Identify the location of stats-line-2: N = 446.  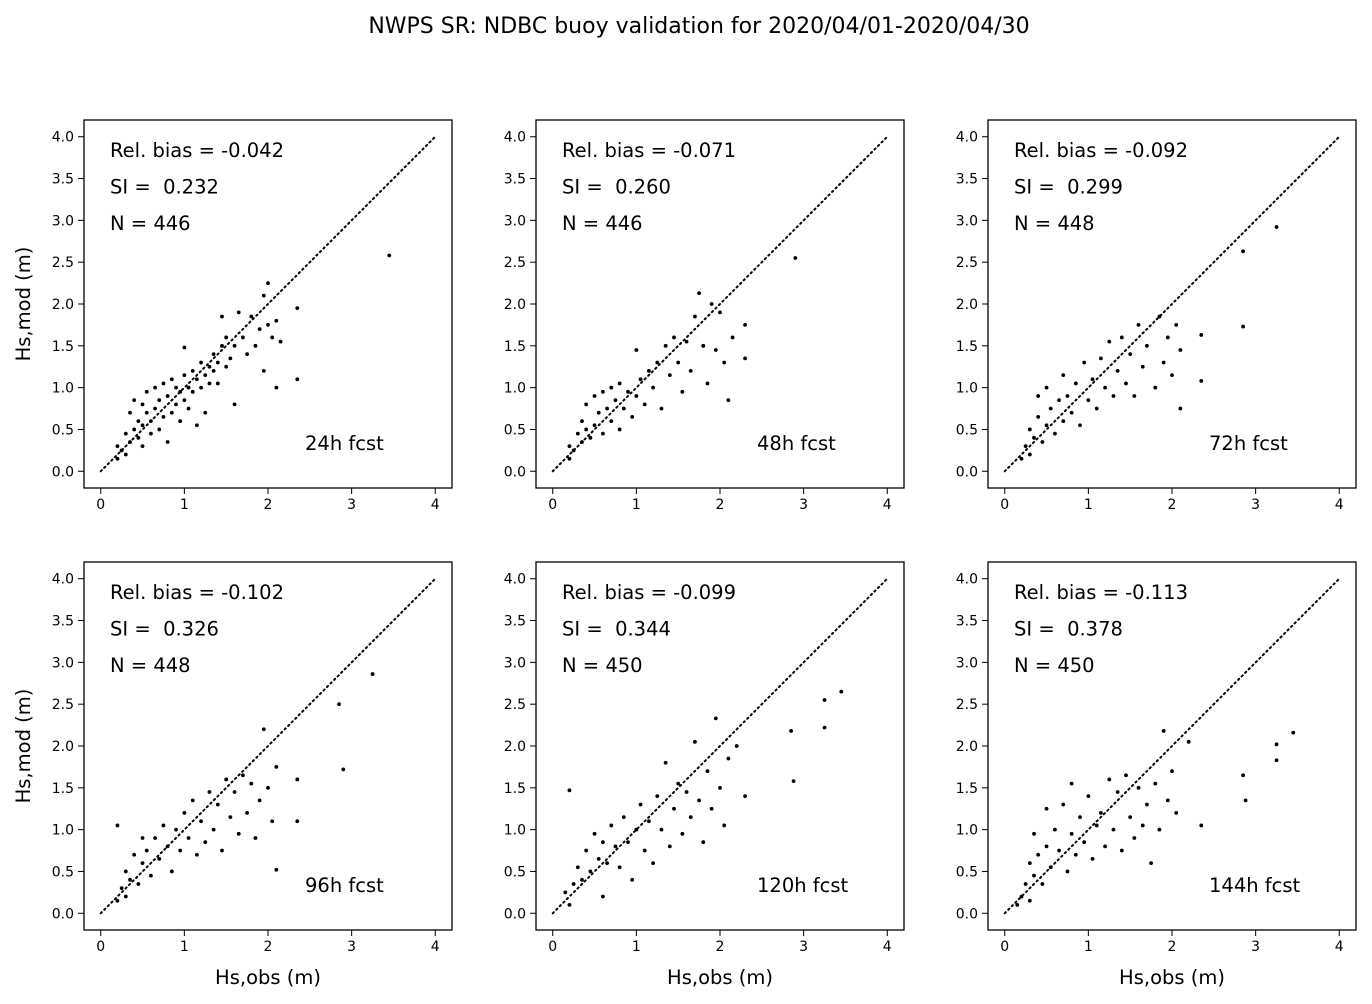
(150, 223).